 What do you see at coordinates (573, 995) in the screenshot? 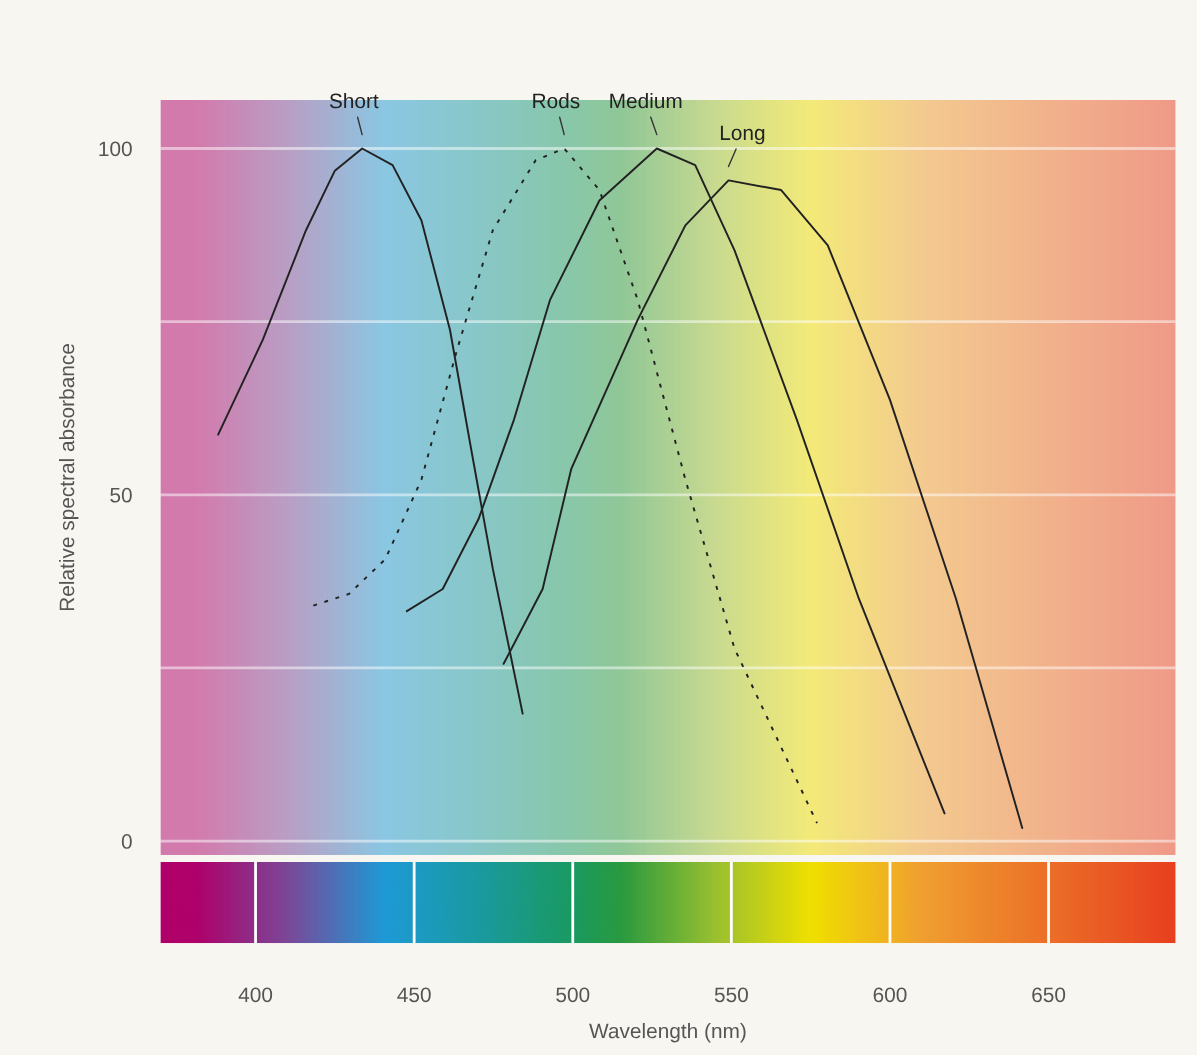
I see `x-tick-label: 500` at bounding box center [573, 995].